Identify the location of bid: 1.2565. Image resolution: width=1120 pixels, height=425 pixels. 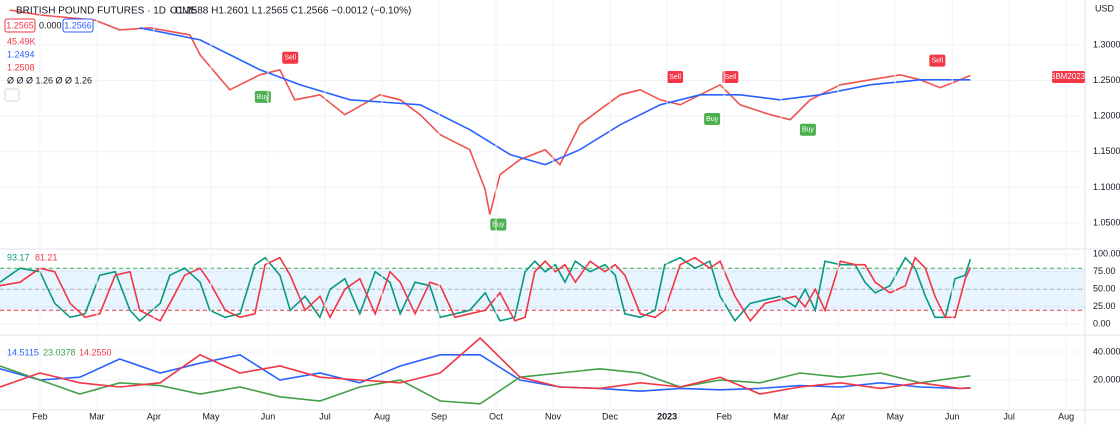
(20, 25).